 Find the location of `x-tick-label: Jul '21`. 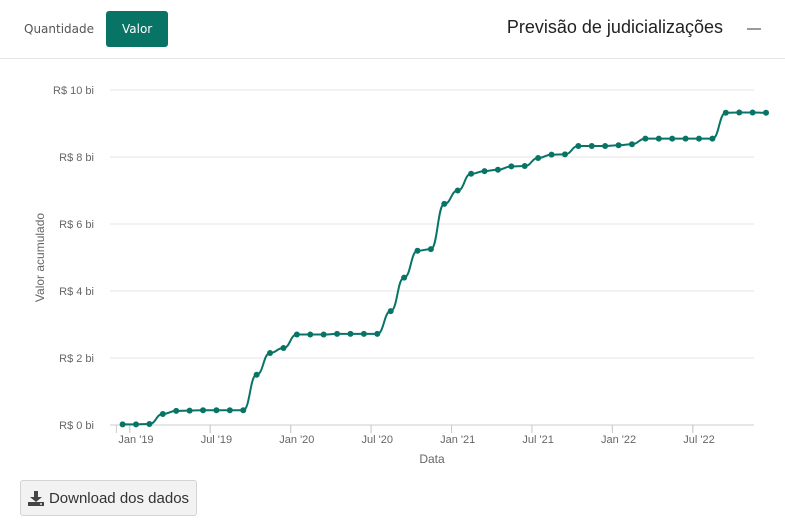

x-tick-label: Jul '21 is located at coordinates (537, 440).